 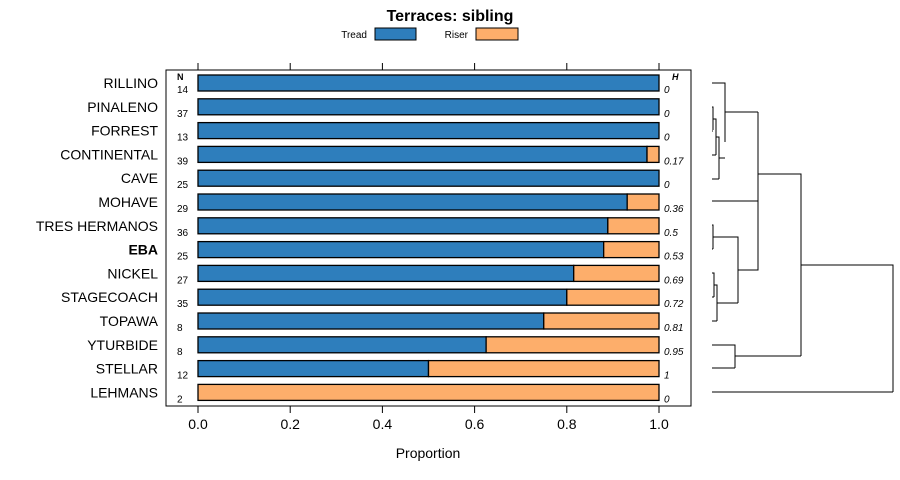 What do you see at coordinates (109, 154) in the screenshot?
I see `category-label: CONTINENTAL` at bounding box center [109, 154].